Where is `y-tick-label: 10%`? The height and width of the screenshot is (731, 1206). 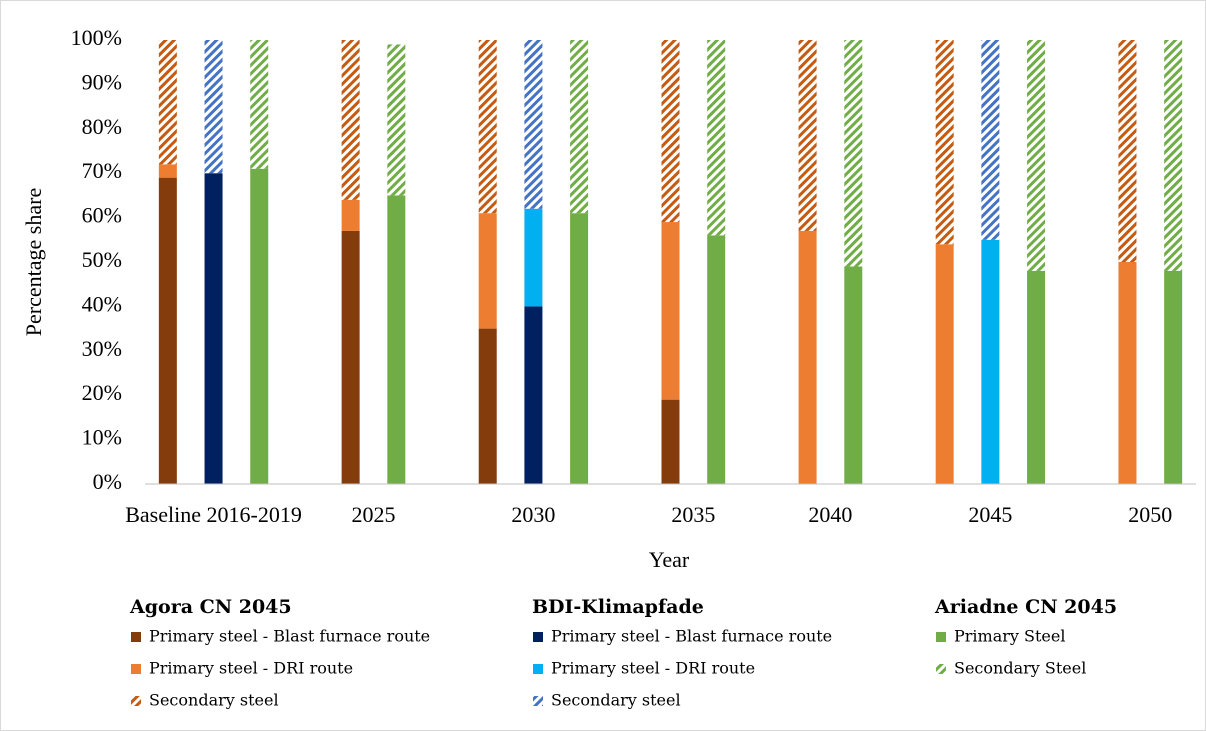
y-tick-label: 10% is located at coordinates (102, 437).